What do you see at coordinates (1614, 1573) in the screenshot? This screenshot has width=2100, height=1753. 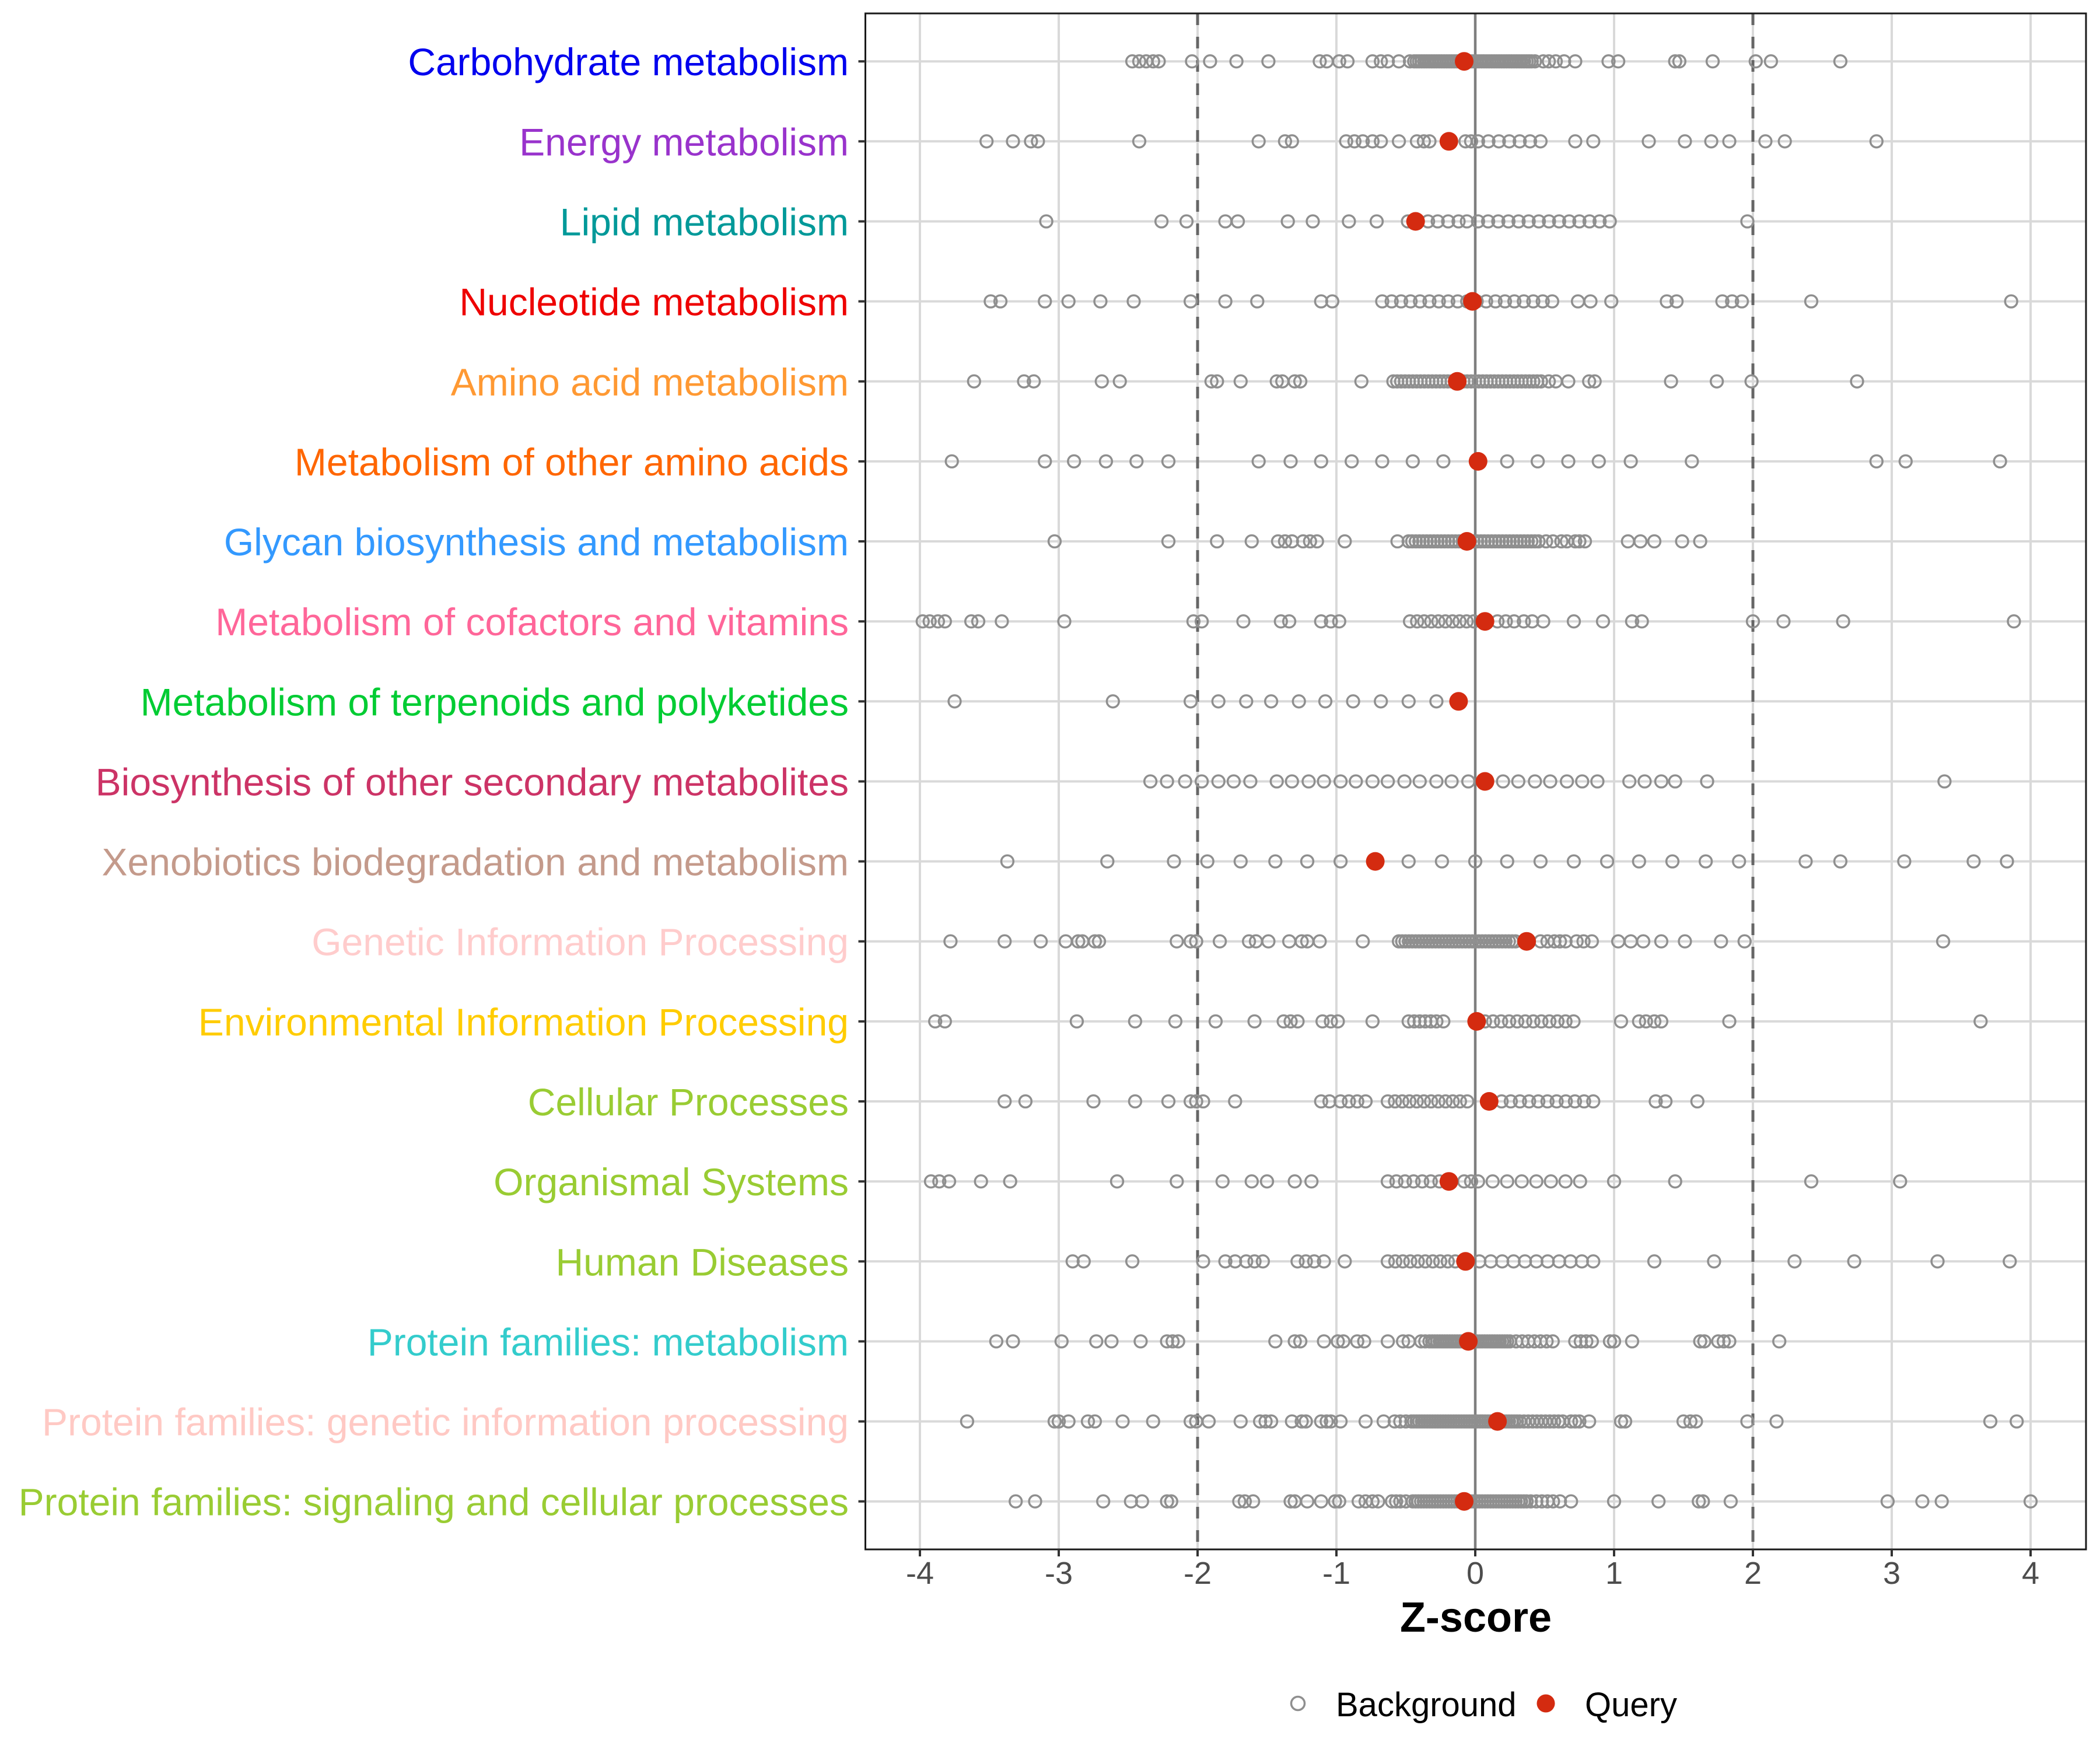 I see `svg-text: 1` at bounding box center [1614, 1573].